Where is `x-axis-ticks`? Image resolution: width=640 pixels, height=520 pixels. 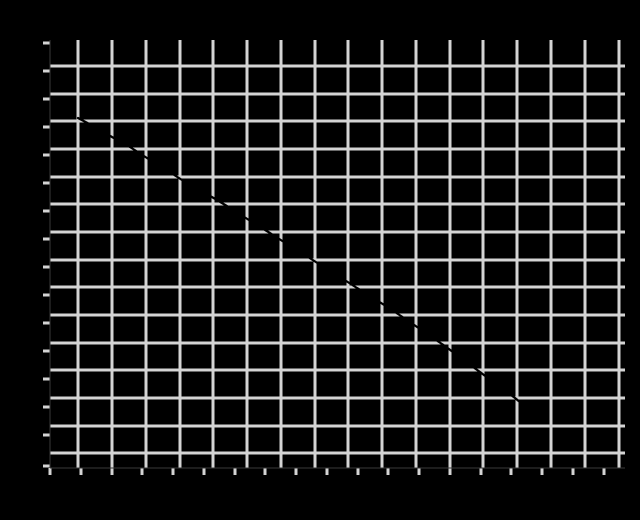
x-axis-ticks is located at coordinates (327, 471).